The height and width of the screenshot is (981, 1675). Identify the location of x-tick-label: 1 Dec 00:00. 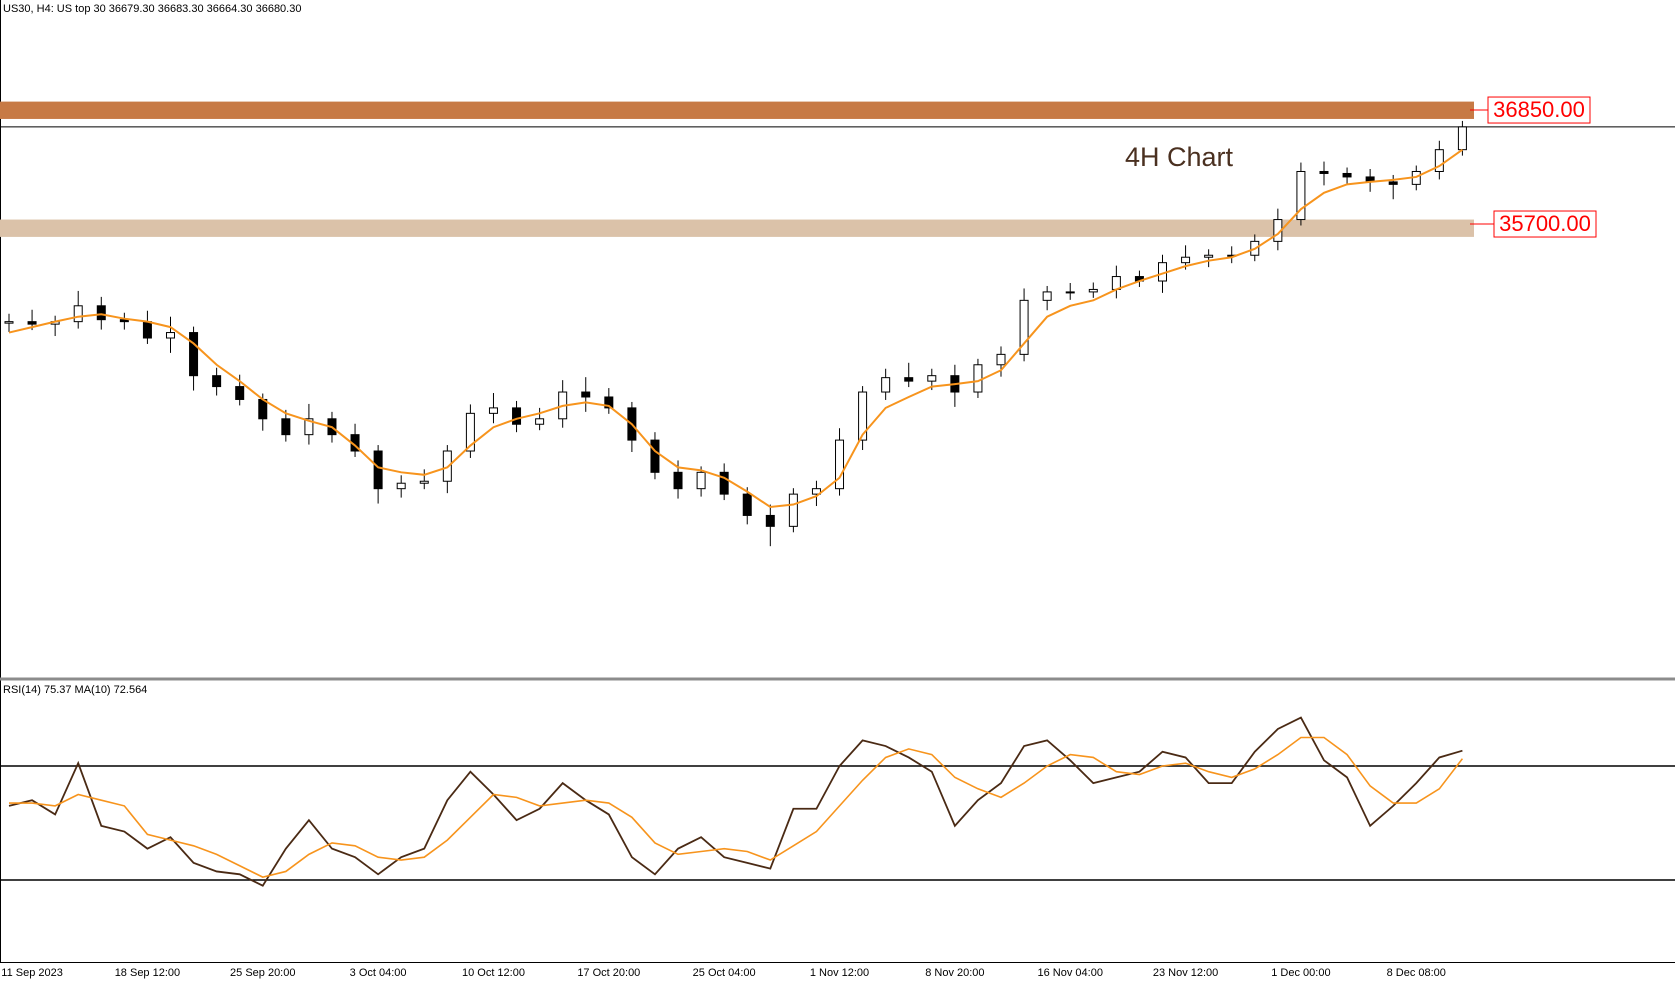
(1300, 973).